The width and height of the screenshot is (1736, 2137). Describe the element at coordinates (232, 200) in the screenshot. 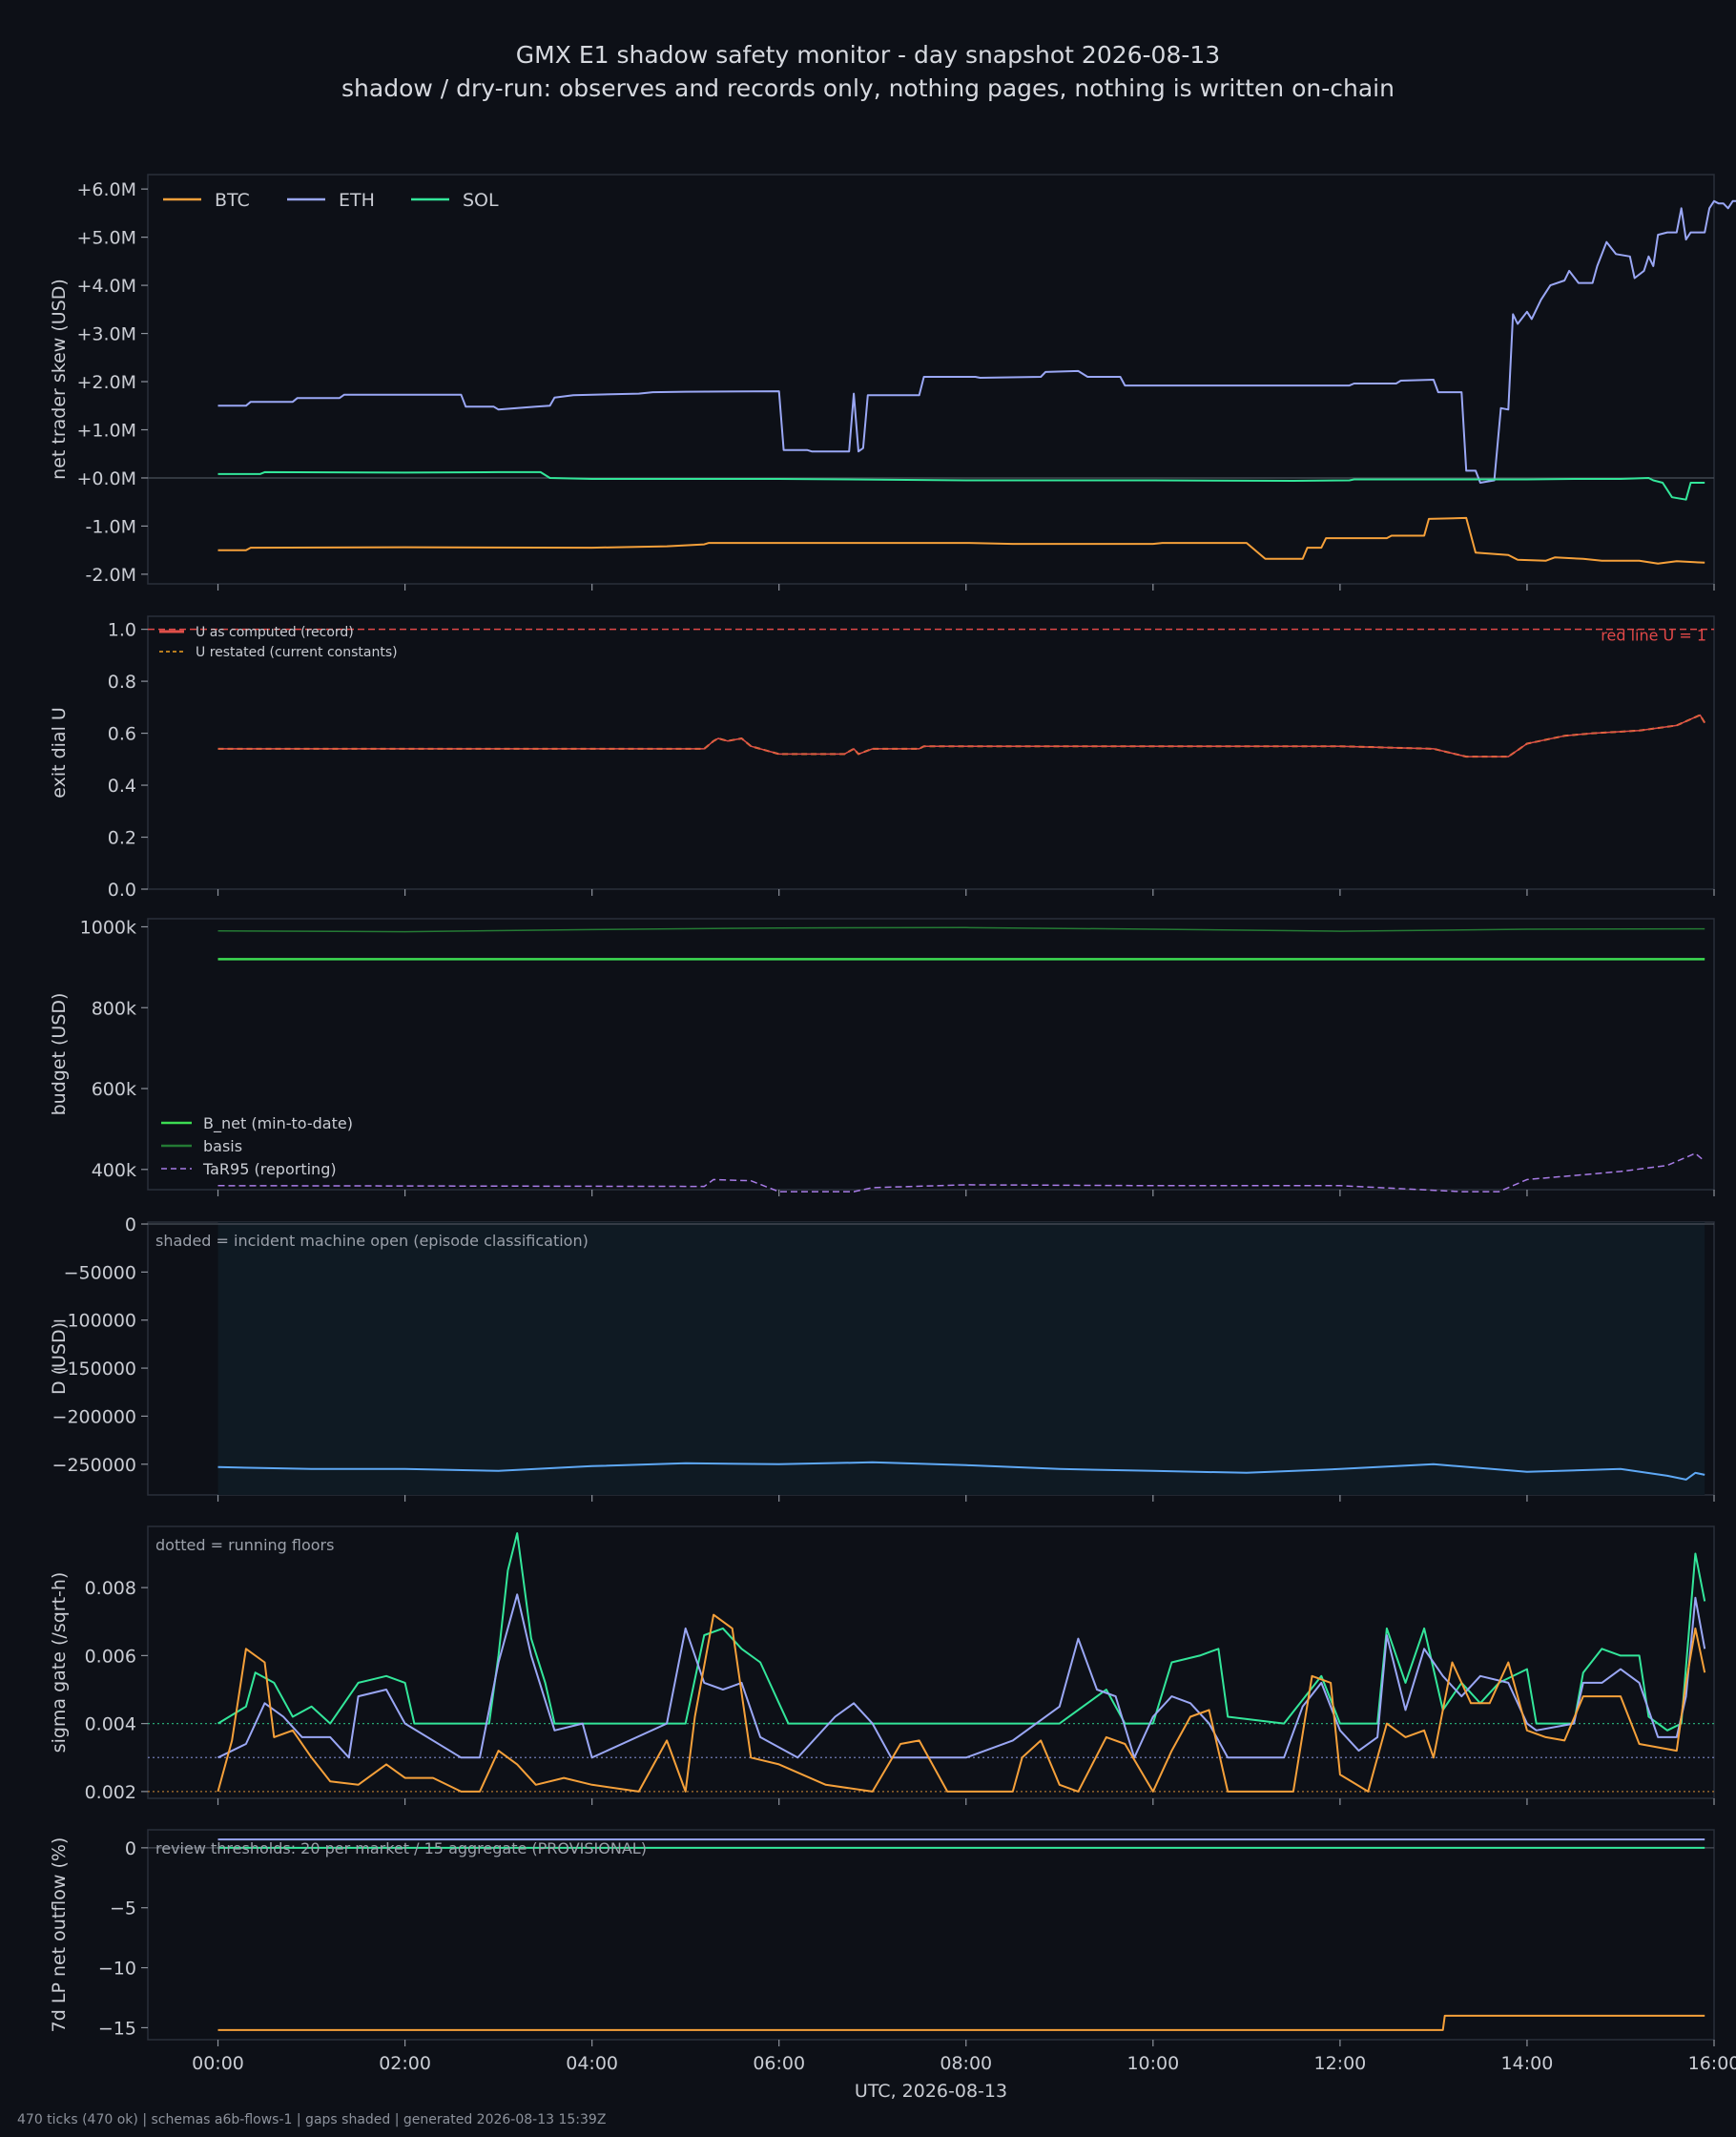

I see `legend-label: BTC` at that location.